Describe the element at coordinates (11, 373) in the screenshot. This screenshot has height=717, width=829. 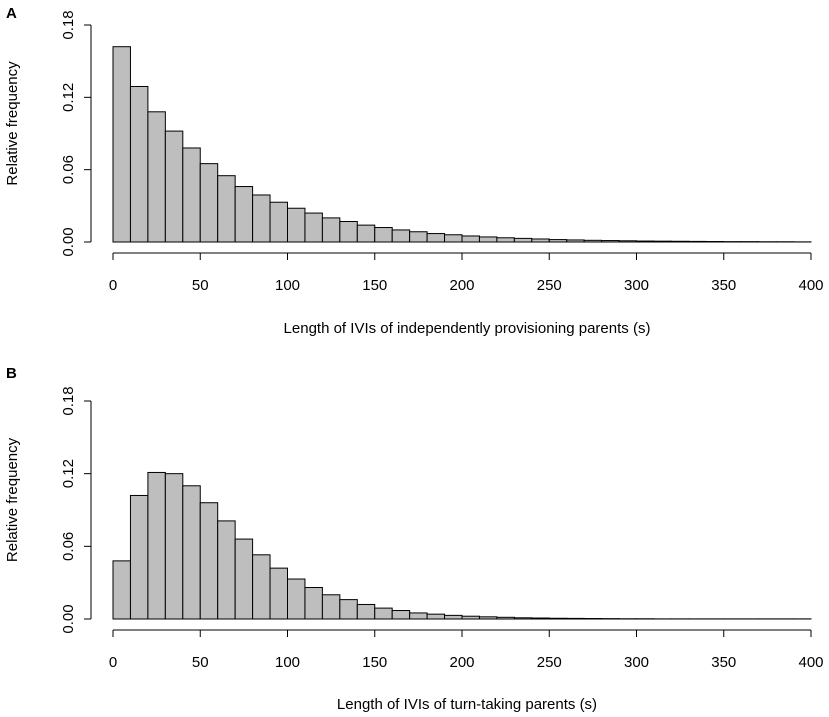
I see `panel-label-b: B` at that location.